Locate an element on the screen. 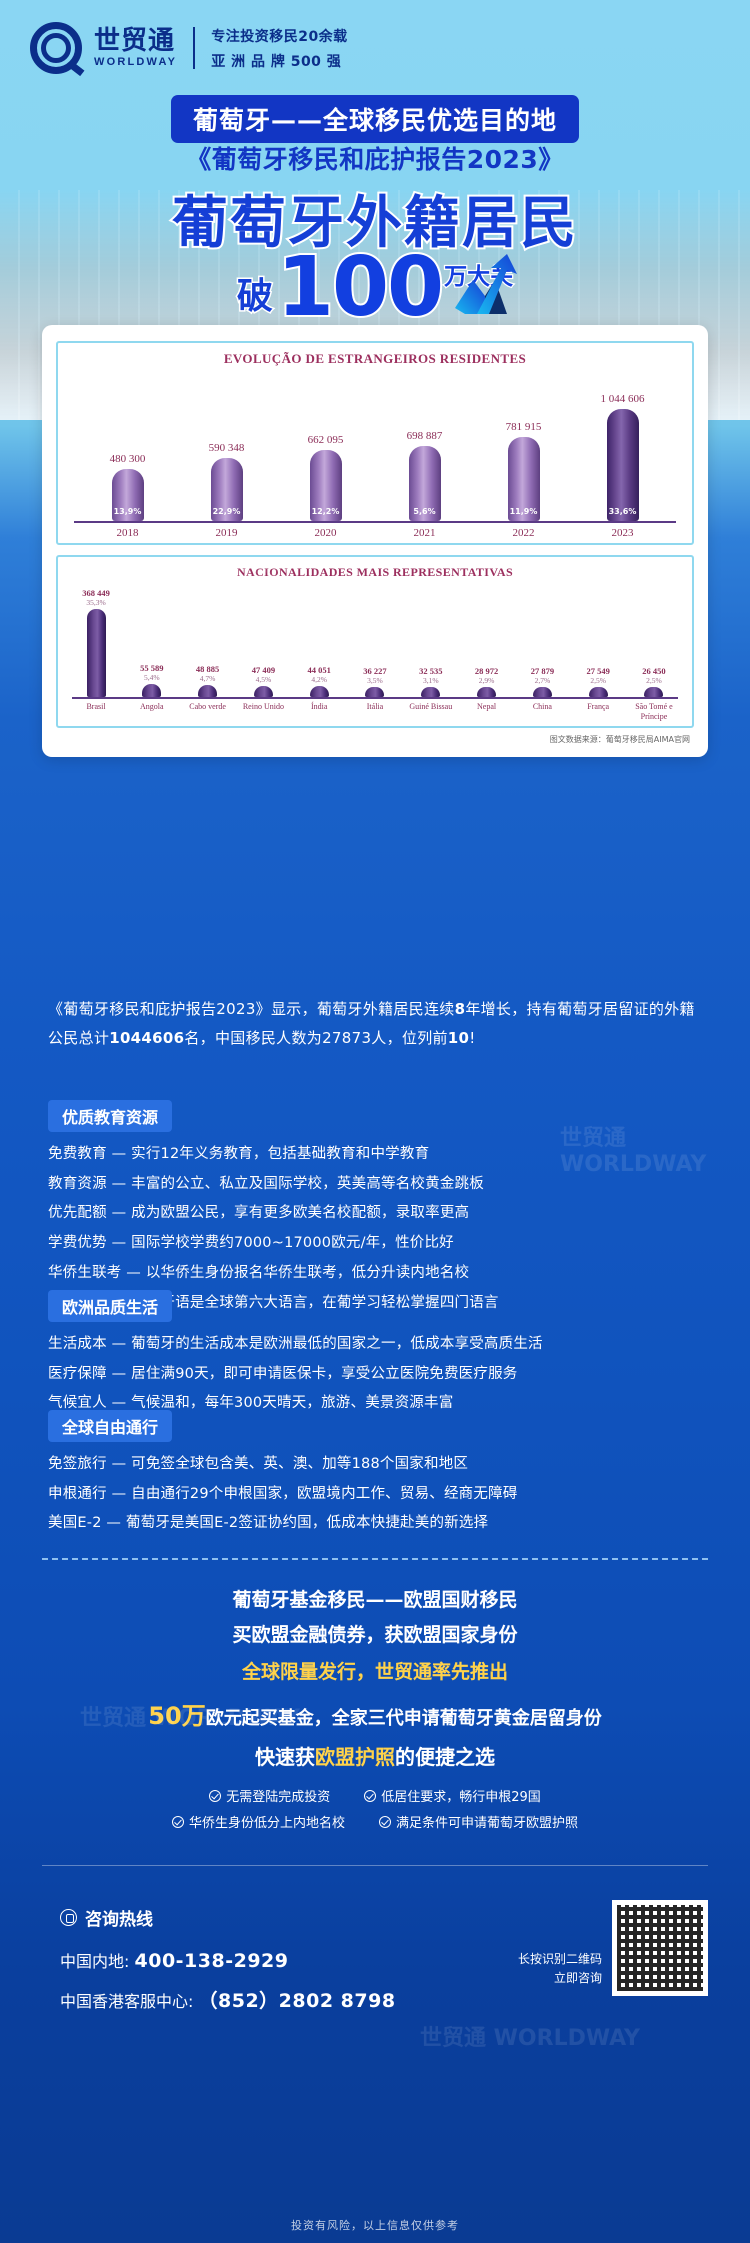 This screenshot has height=2243, width=750. qr-caption-line1: 长按识别二维码 is located at coordinates (559, 1959).